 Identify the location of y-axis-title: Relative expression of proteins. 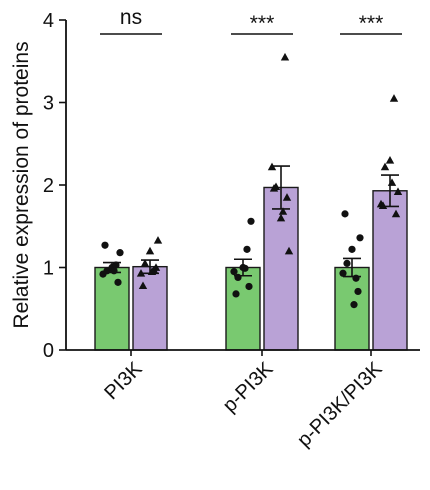
(21, 184).